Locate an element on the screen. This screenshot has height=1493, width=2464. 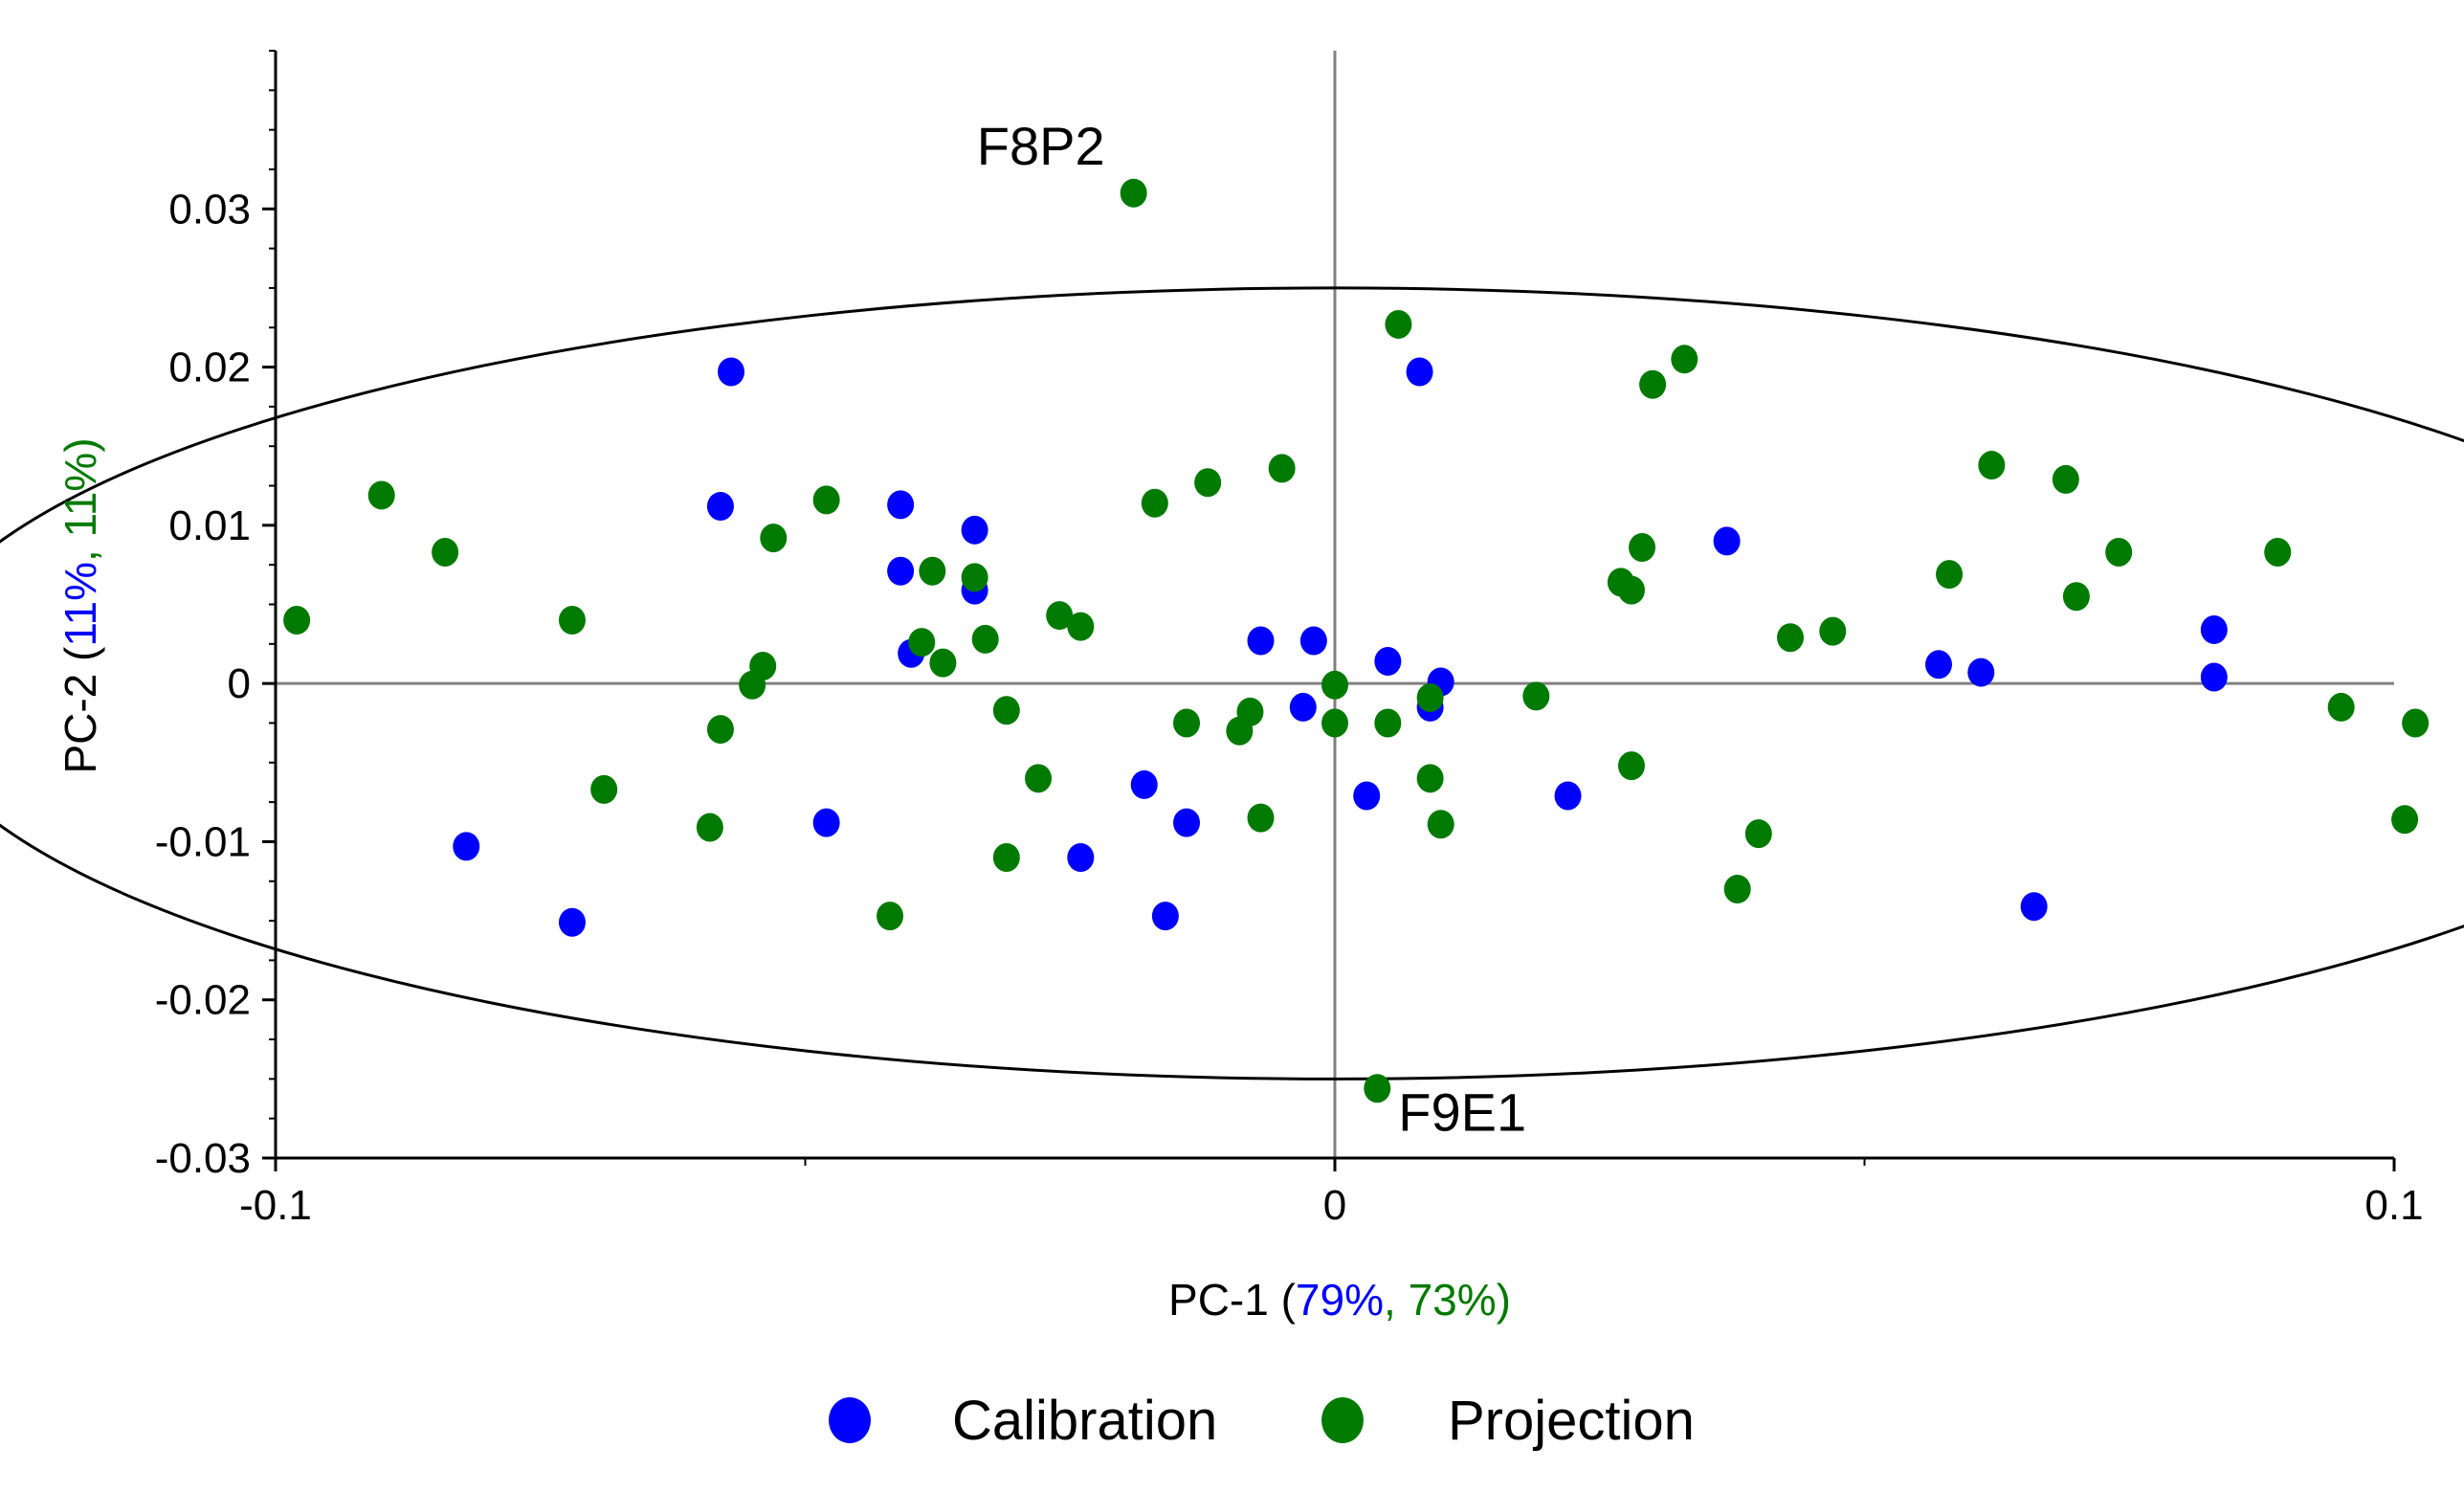
x-axis-title: PC-1 (79%, 73%) is located at coordinates (1339, 1300).